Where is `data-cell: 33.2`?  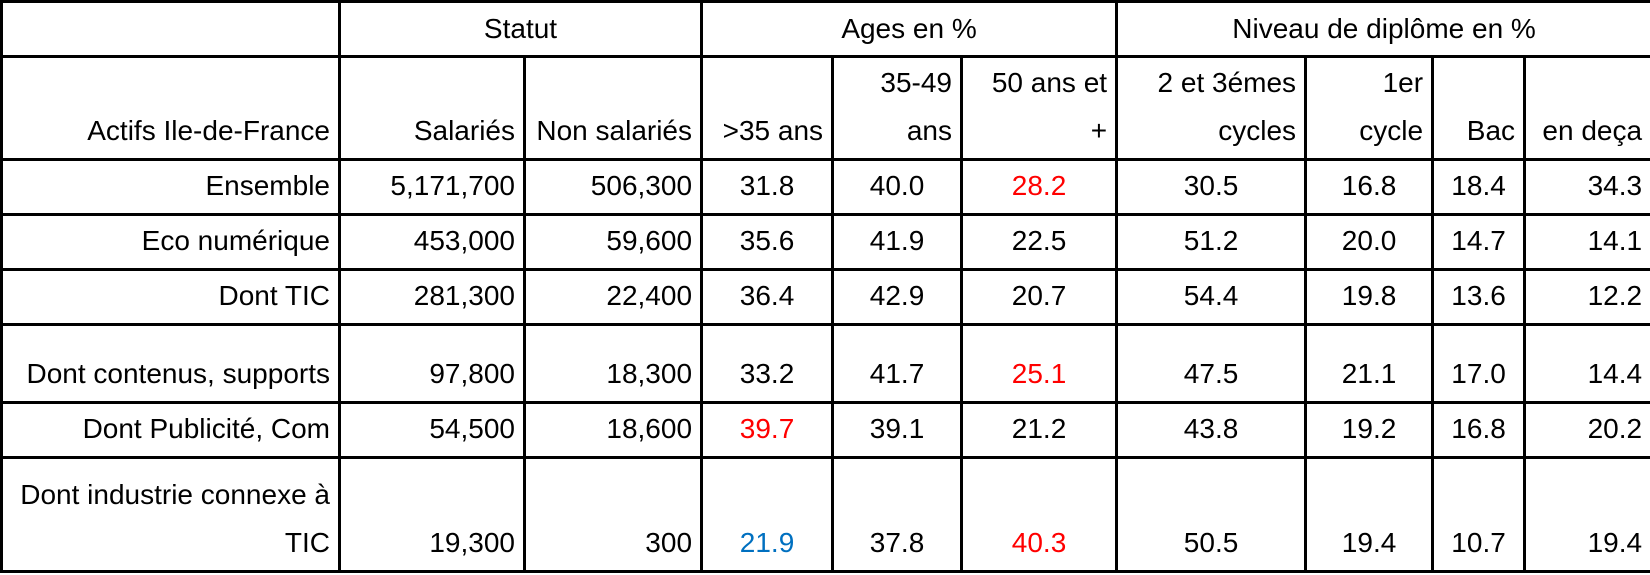
data-cell: 33.2 is located at coordinates (767, 363).